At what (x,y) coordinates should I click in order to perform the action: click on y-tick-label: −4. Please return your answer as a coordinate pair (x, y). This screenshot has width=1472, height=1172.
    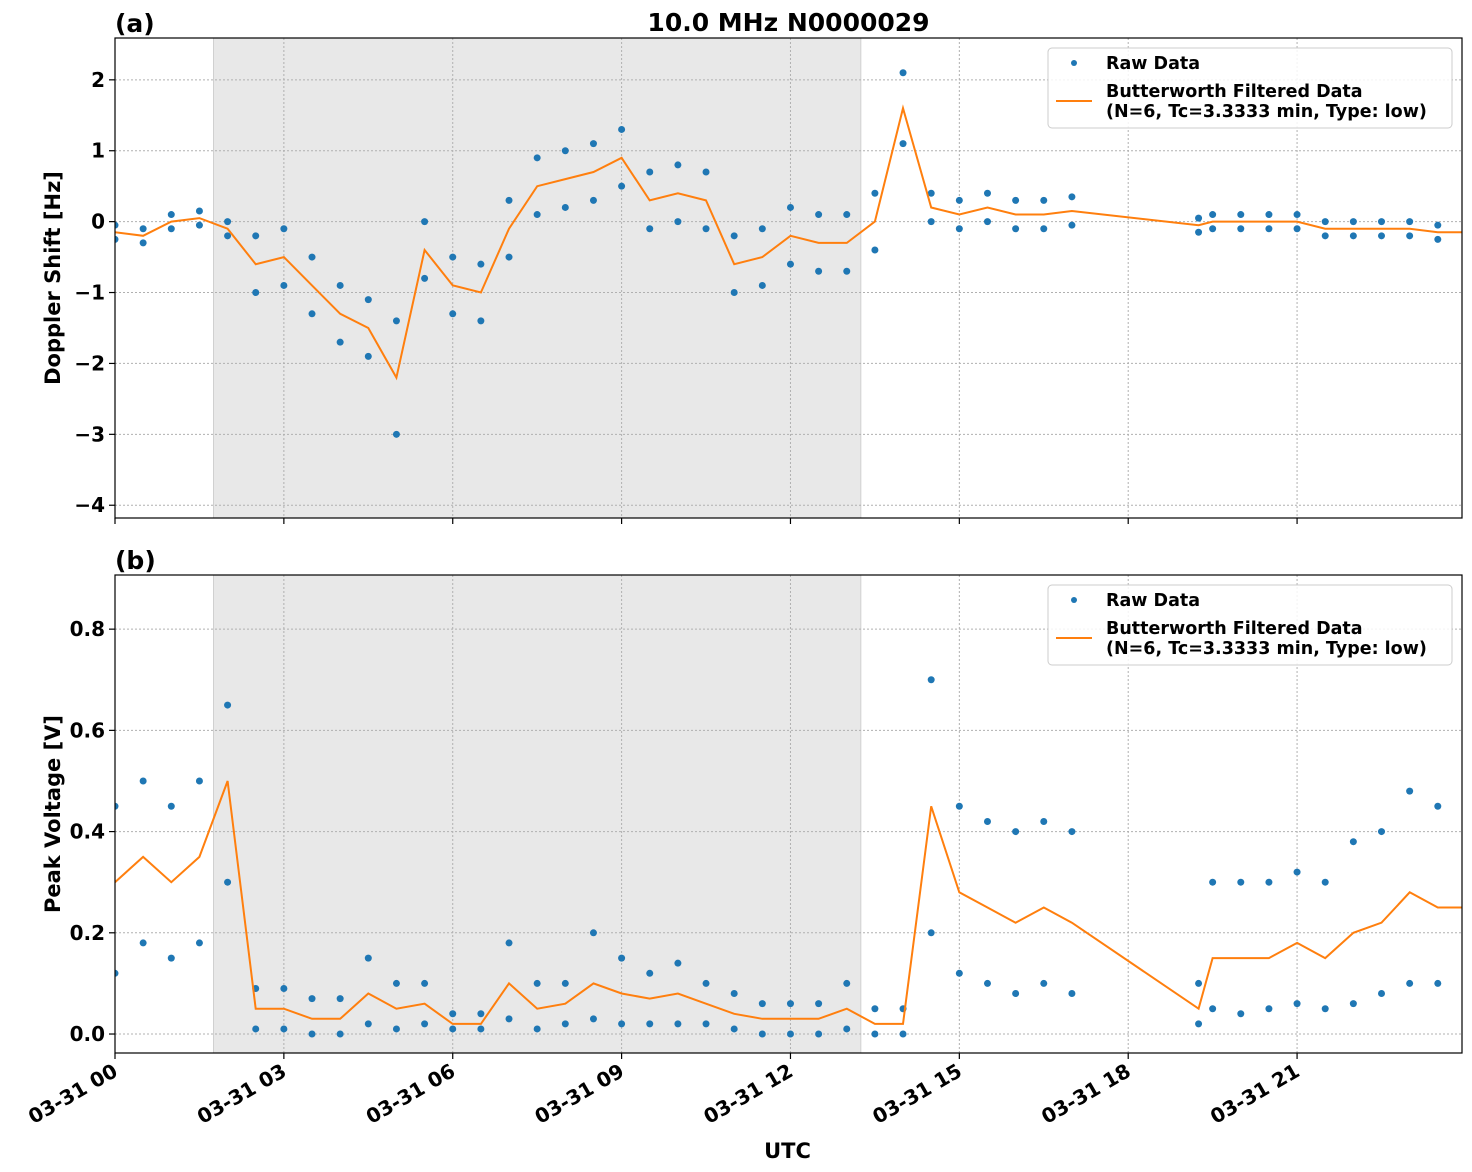
    Looking at the image, I should click on (89, 505).